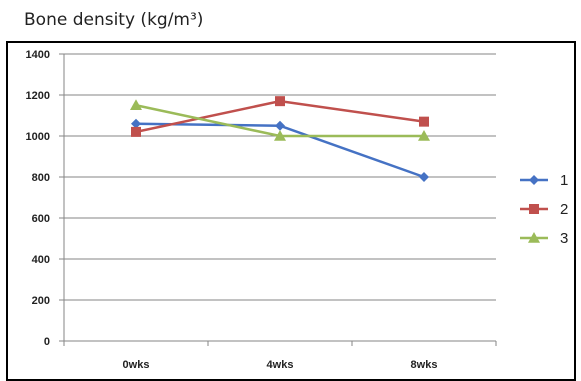 Image resolution: width=581 pixels, height=381 pixels. I want to click on y-tick-label: 200, so click(41, 301).